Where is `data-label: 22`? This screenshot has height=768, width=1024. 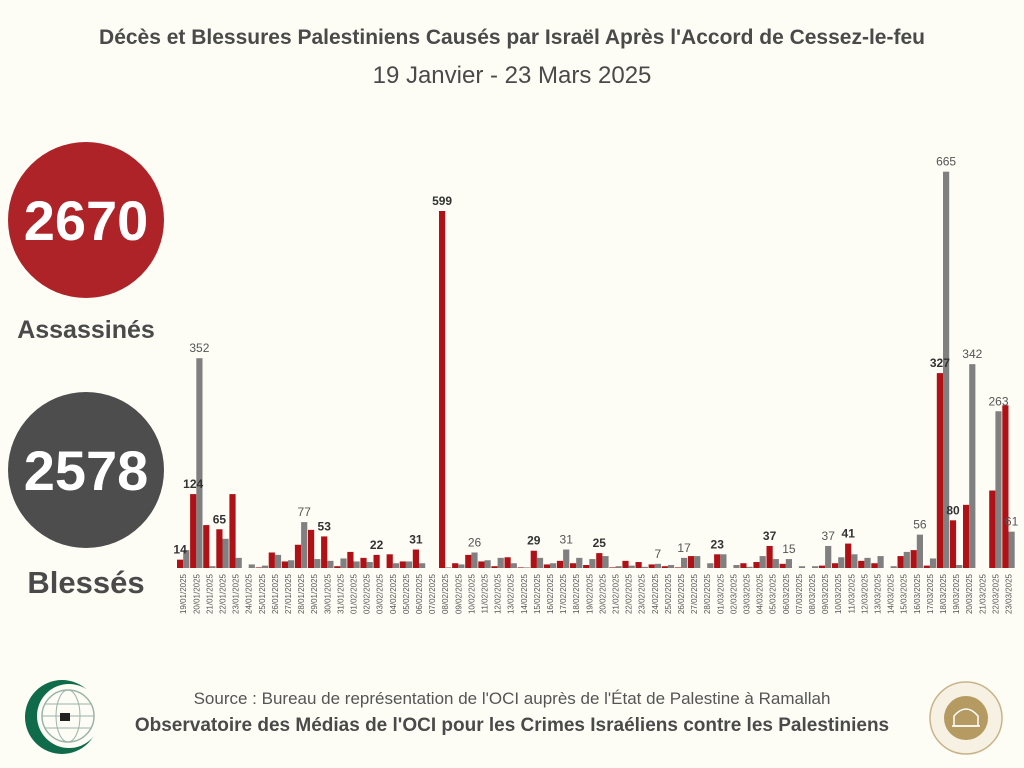
data-label: 22 is located at coordinates (377, 545).